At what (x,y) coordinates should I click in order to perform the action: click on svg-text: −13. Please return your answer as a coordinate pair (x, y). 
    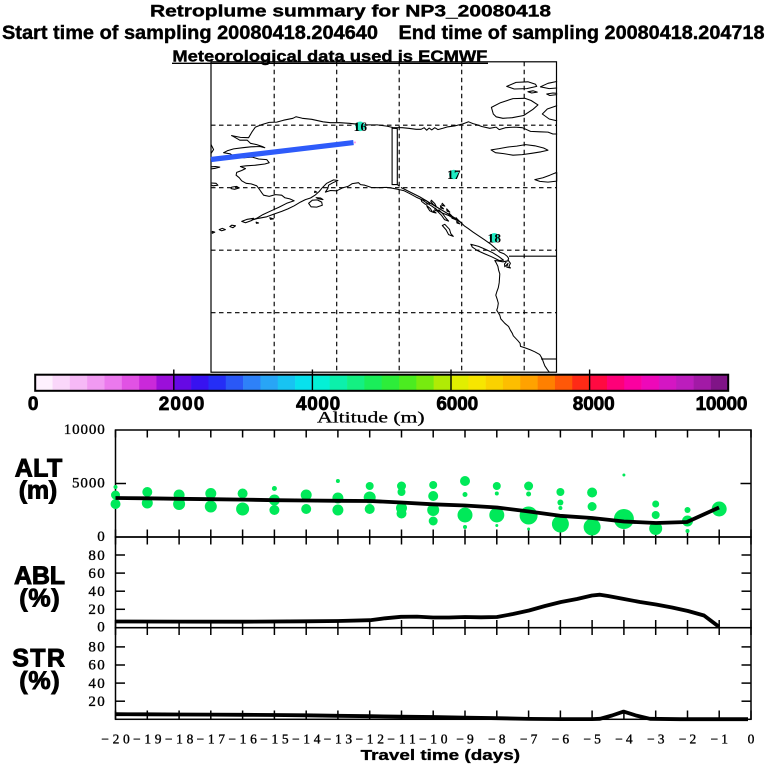
    Looking at the image, I should click on (338, 739).